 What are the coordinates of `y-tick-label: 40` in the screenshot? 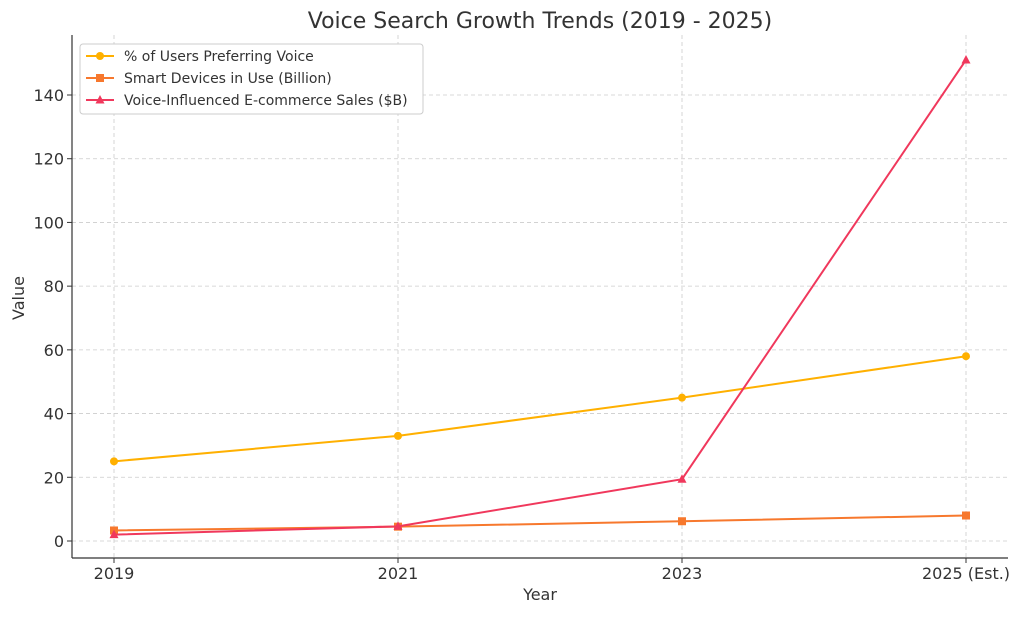 It's located at (54, 414).